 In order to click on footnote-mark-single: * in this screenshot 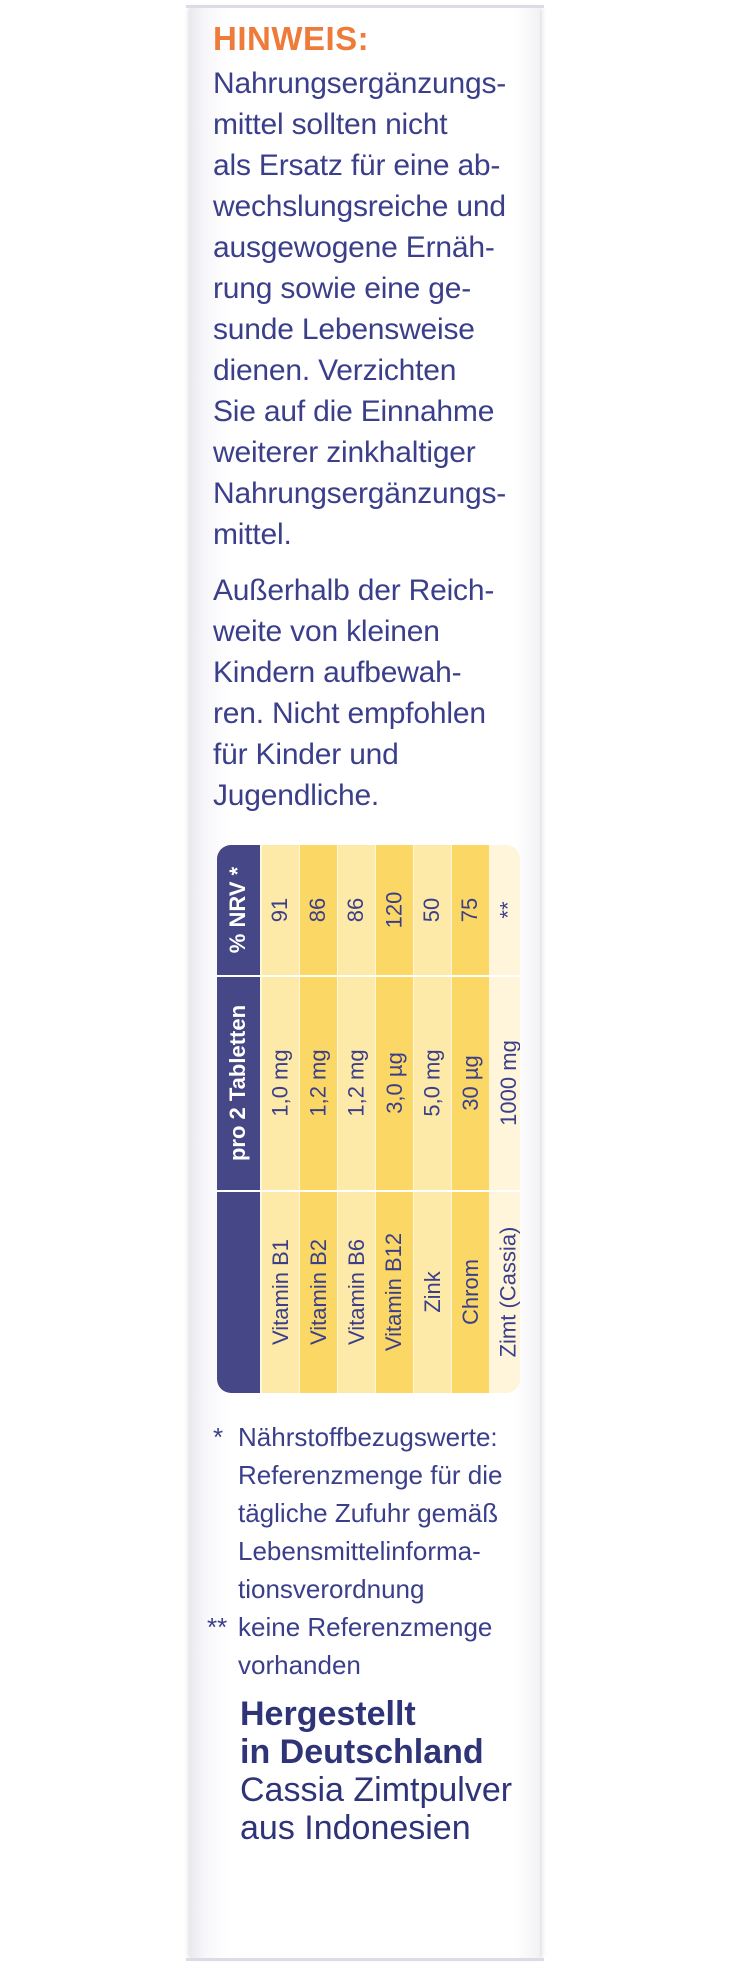, I will do `click(218, 1437)`.